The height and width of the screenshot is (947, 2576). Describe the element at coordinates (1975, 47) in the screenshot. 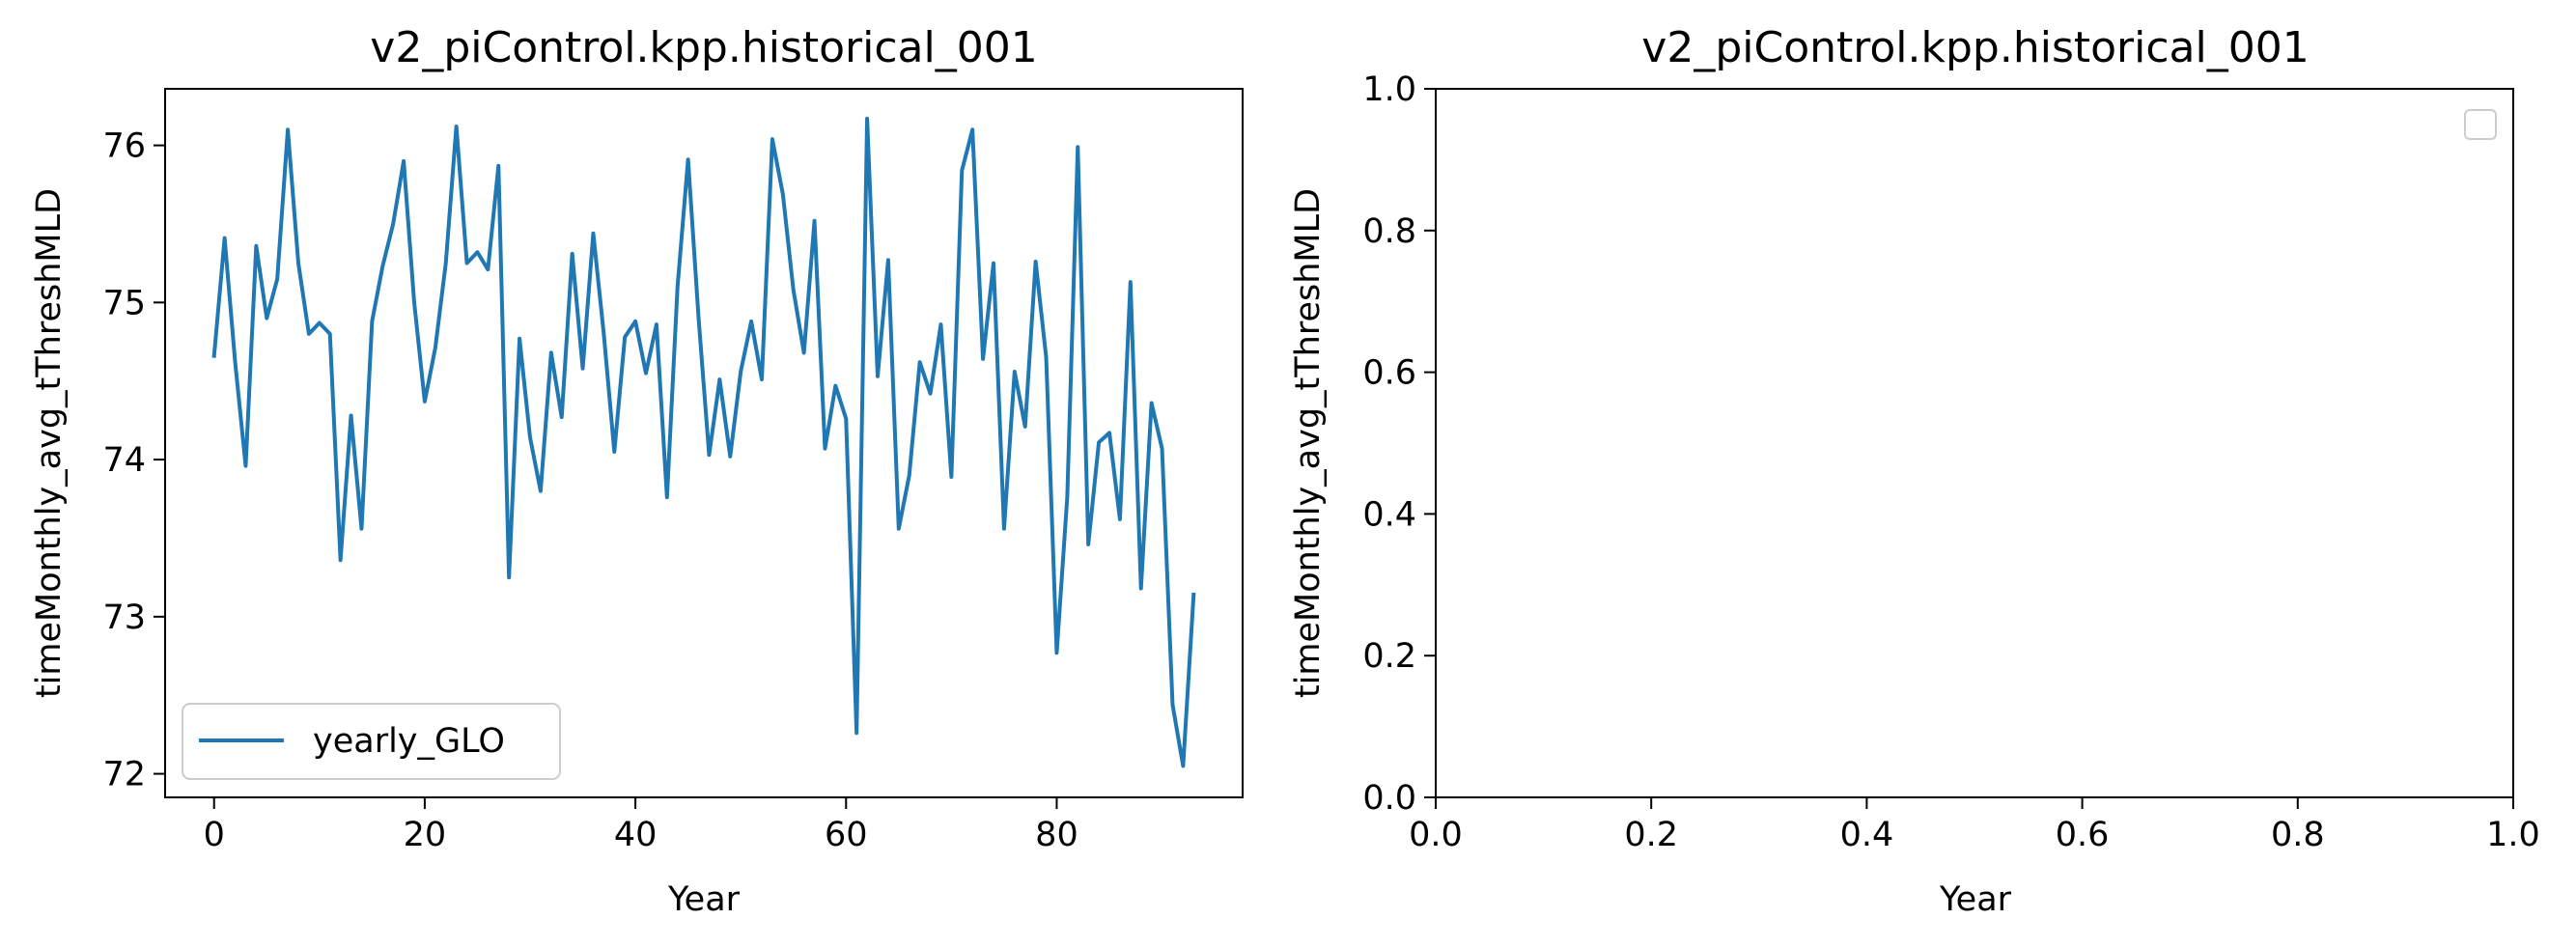

I see `chart-right-title: v2_piControl.kpp.historical_001` at that location.